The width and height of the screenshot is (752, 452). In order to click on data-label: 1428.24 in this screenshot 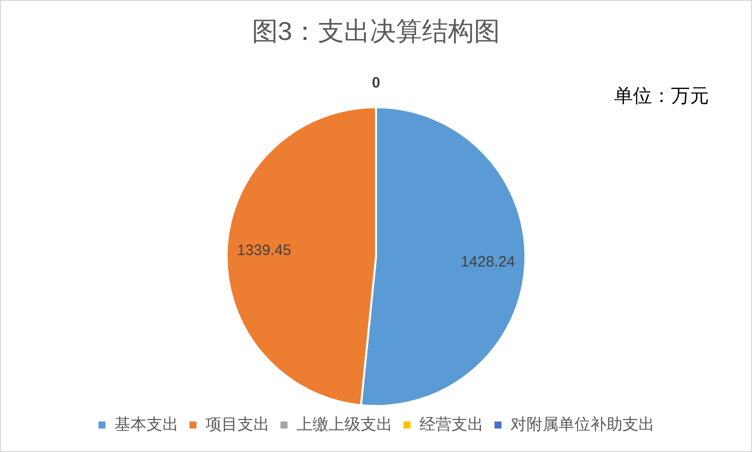, I will do `click(488, 261)`.